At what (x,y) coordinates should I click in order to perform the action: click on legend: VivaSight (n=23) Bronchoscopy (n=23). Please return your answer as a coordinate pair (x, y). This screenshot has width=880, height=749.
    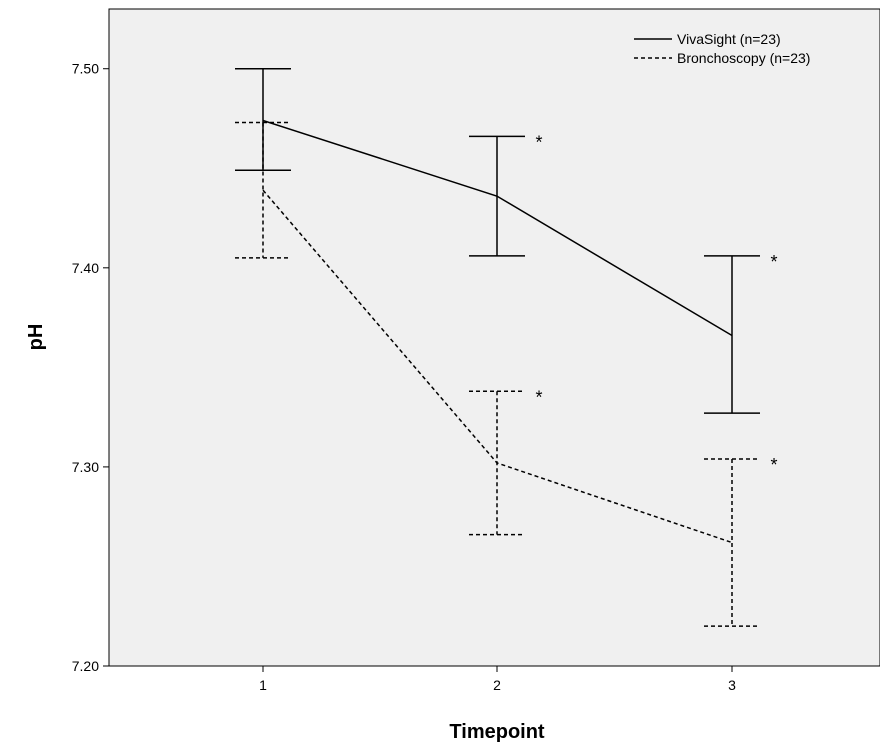
    Looking at the image, I should click on (722, 48).